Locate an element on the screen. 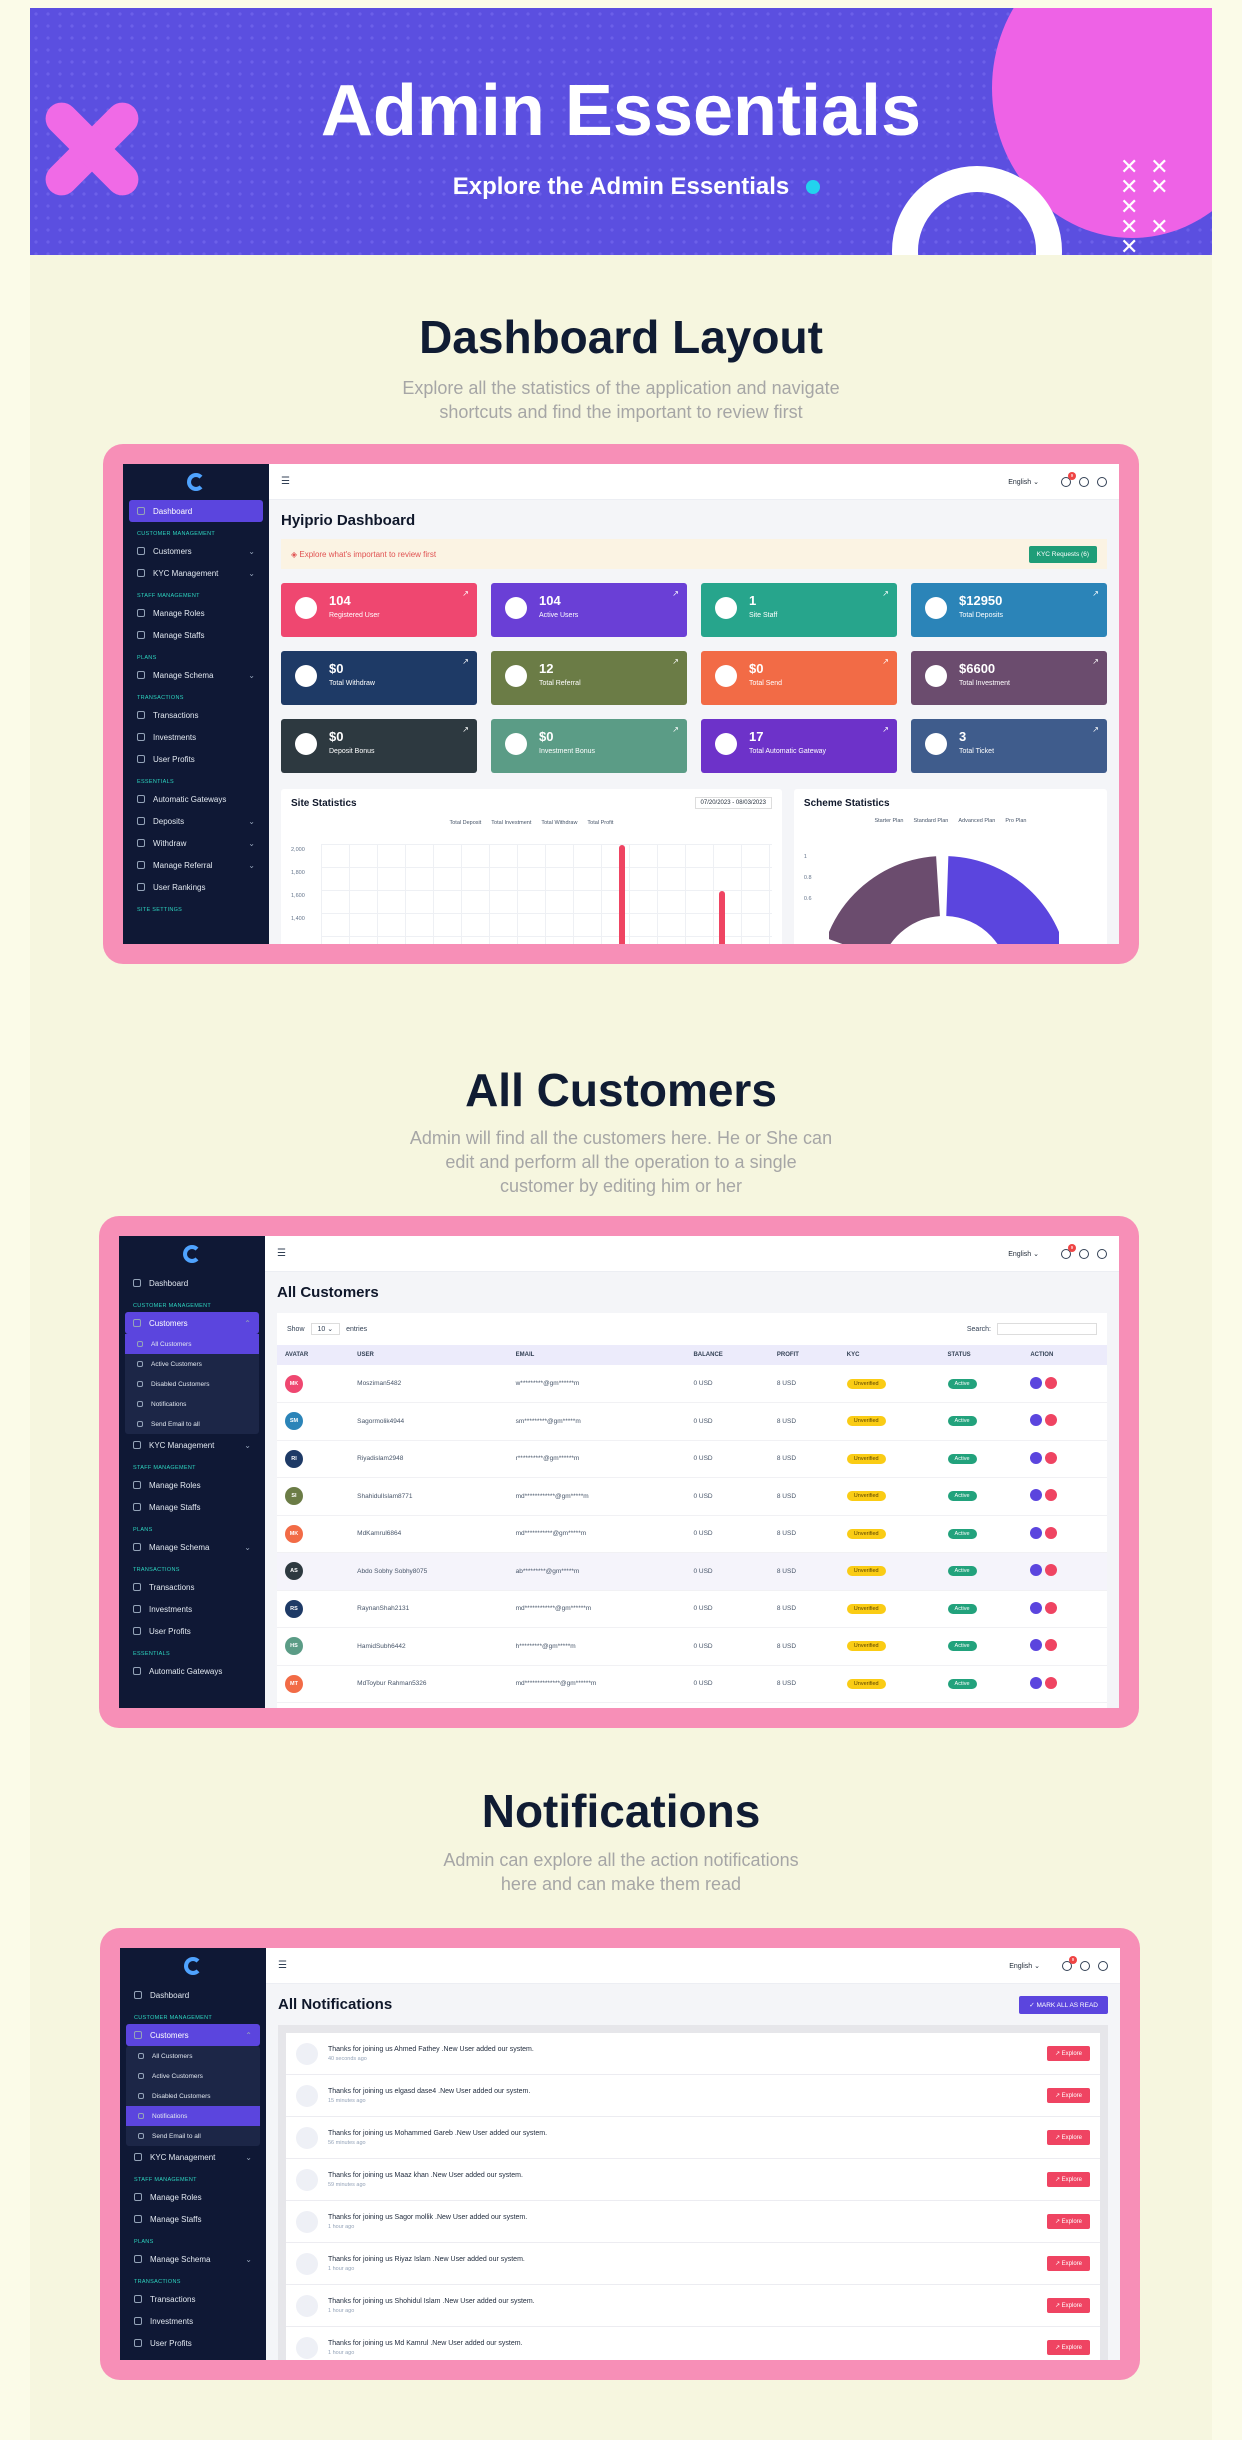  search-input is located at coordinates (1047, 1329).